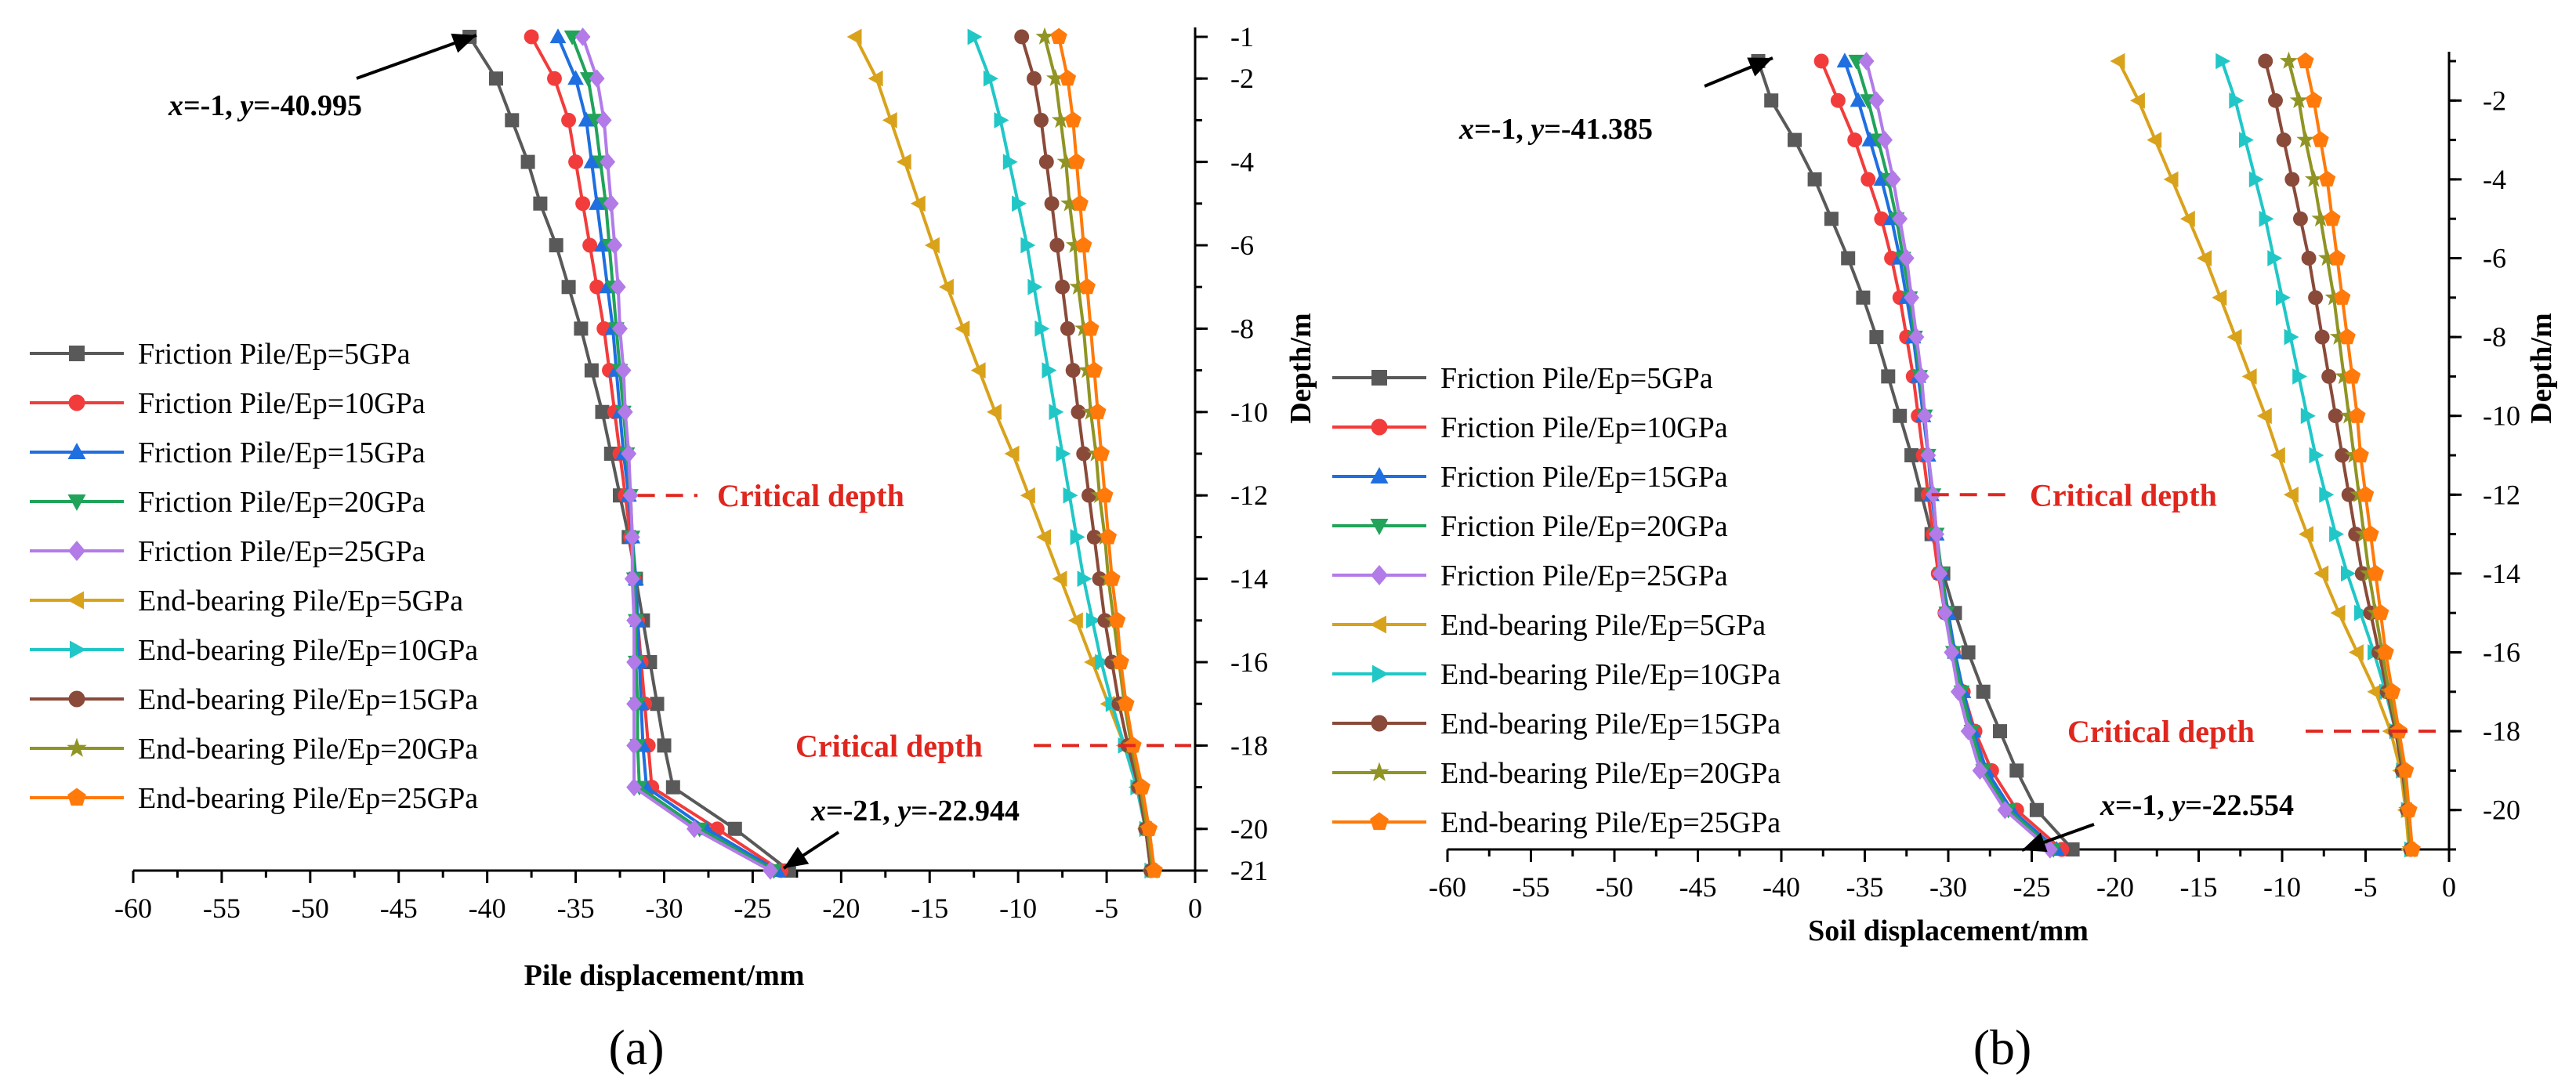  I want to click on legend-item: Friction Pile/Ep=5GPa, so click(1522, 379).